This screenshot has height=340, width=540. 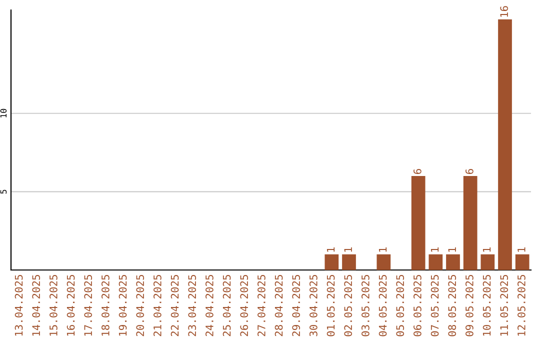 What do you see at coordinates (192, 305) in the screenshot?
I see `x-tick-label: 23.04.2025` at bounding box center [192, 305].